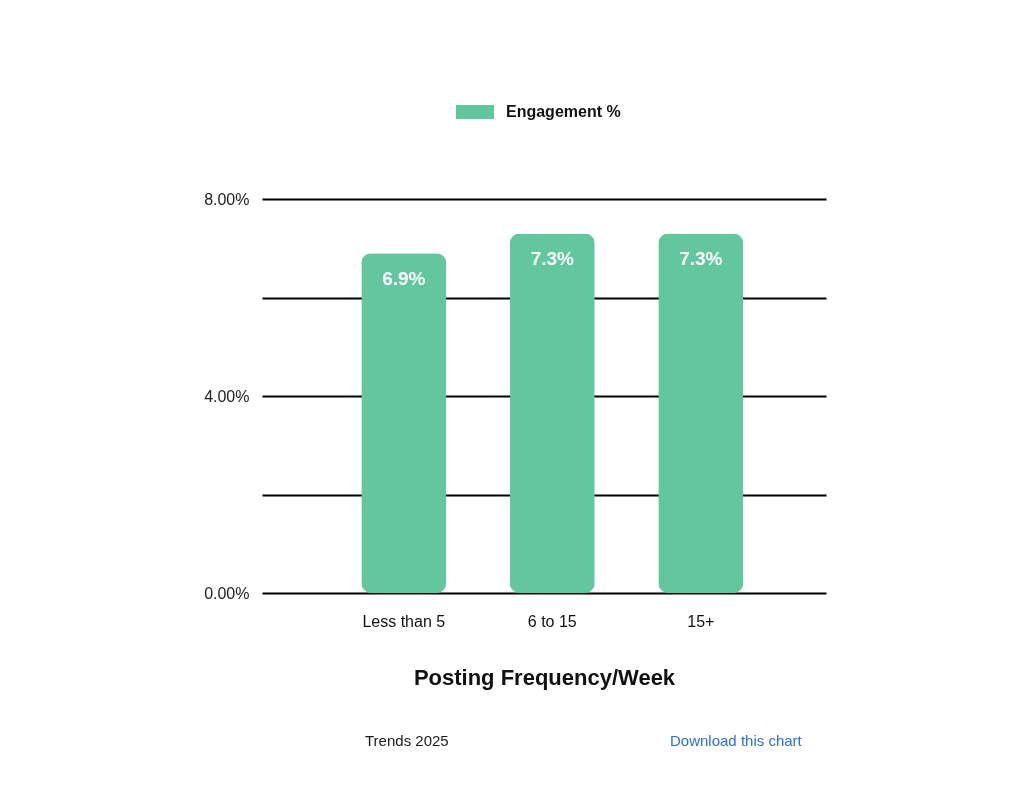 The width and height of the screenshot is (1015, 801). What do you see at coordinates (227, 396) in the screenshot?
I see `y-tick-label: 4.00%` at bounding box center [227, 396].